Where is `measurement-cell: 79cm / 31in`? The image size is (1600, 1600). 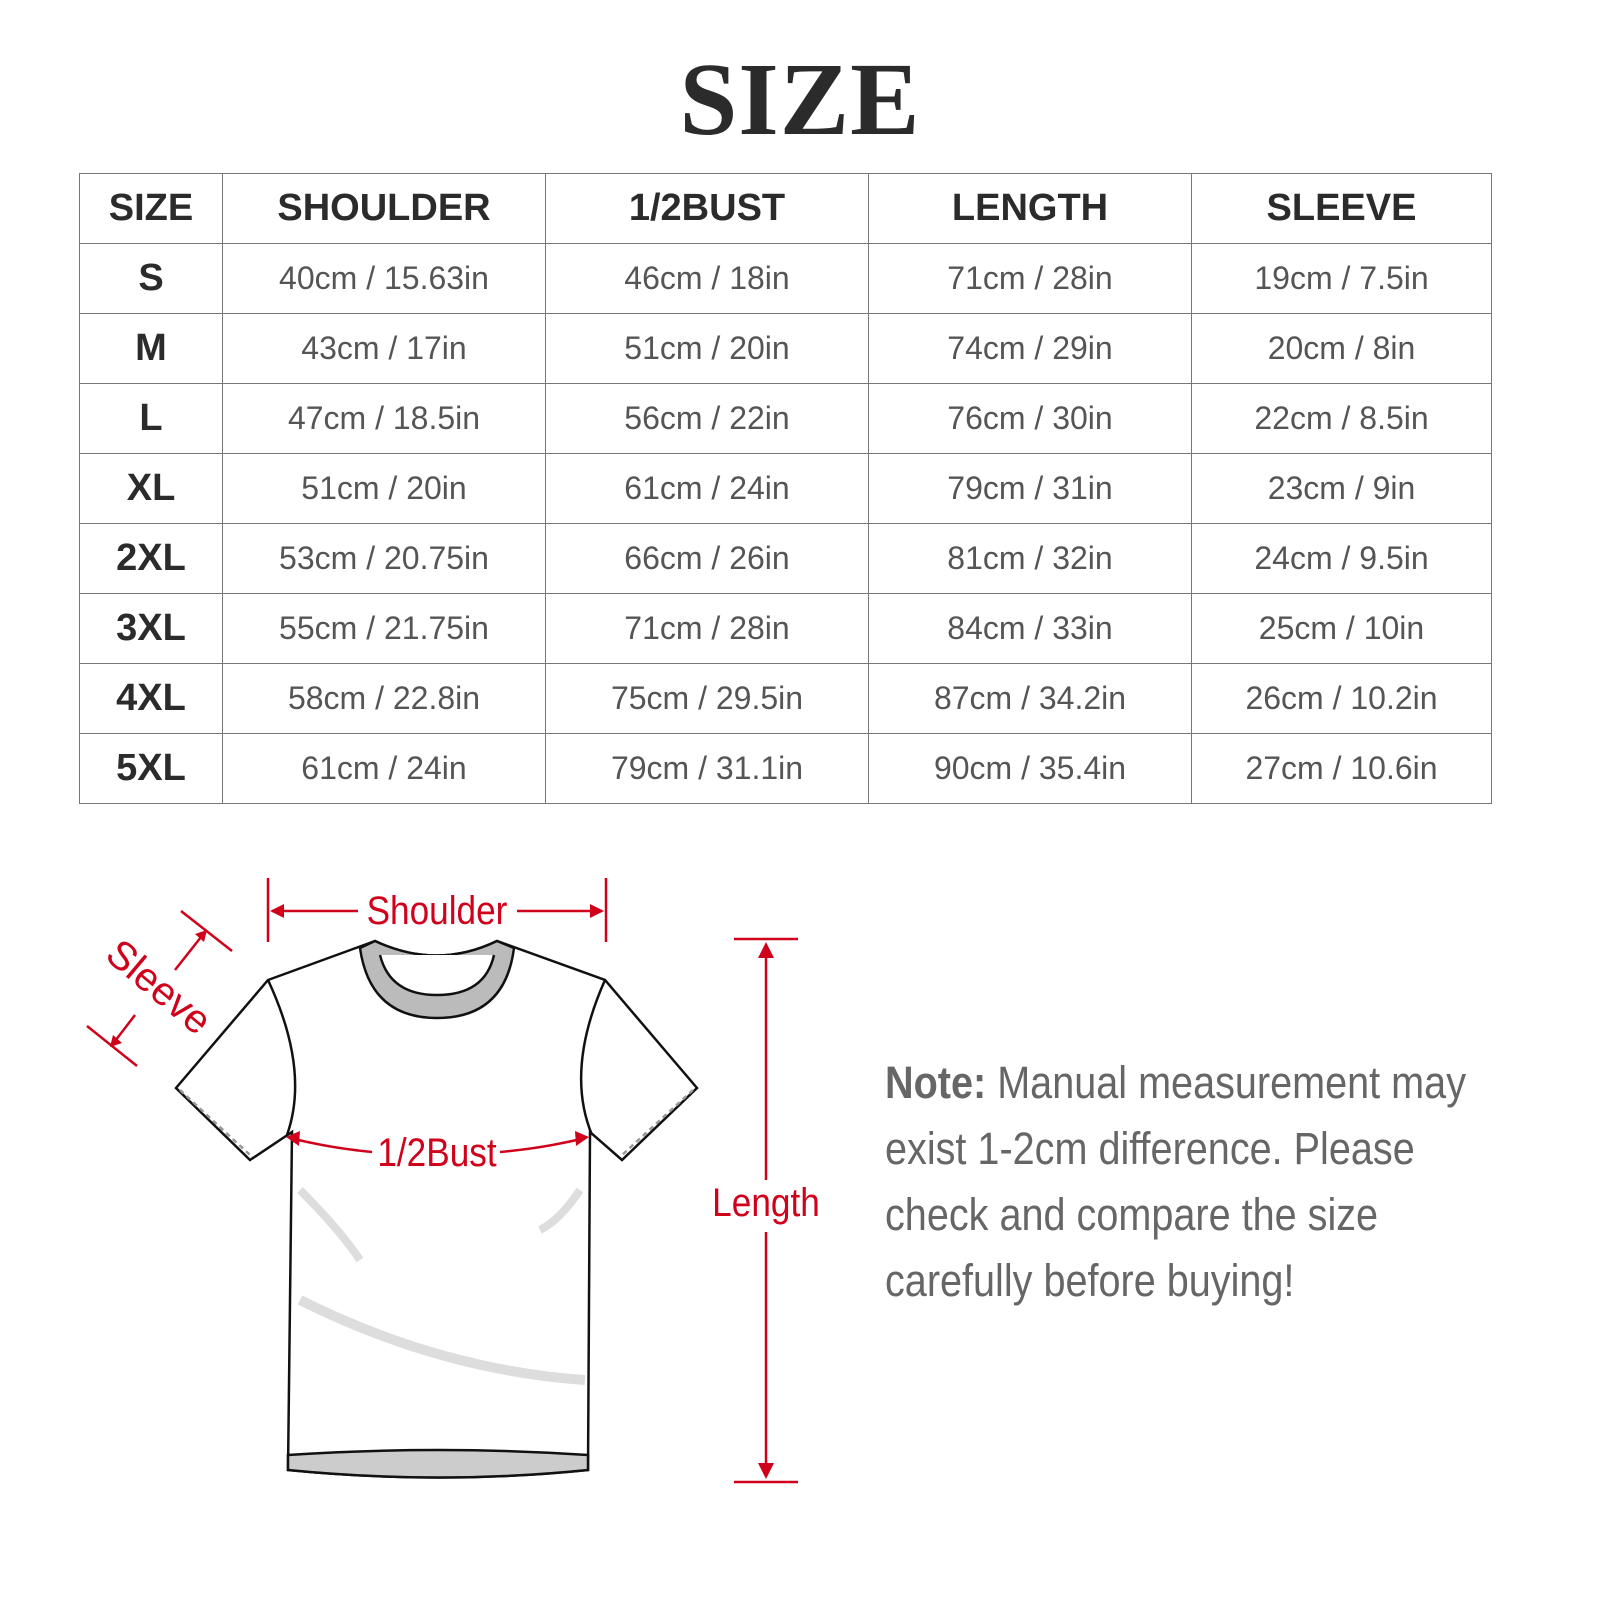
measurement-cell: 79cm / 31in is located at coordinates (1030, 488).